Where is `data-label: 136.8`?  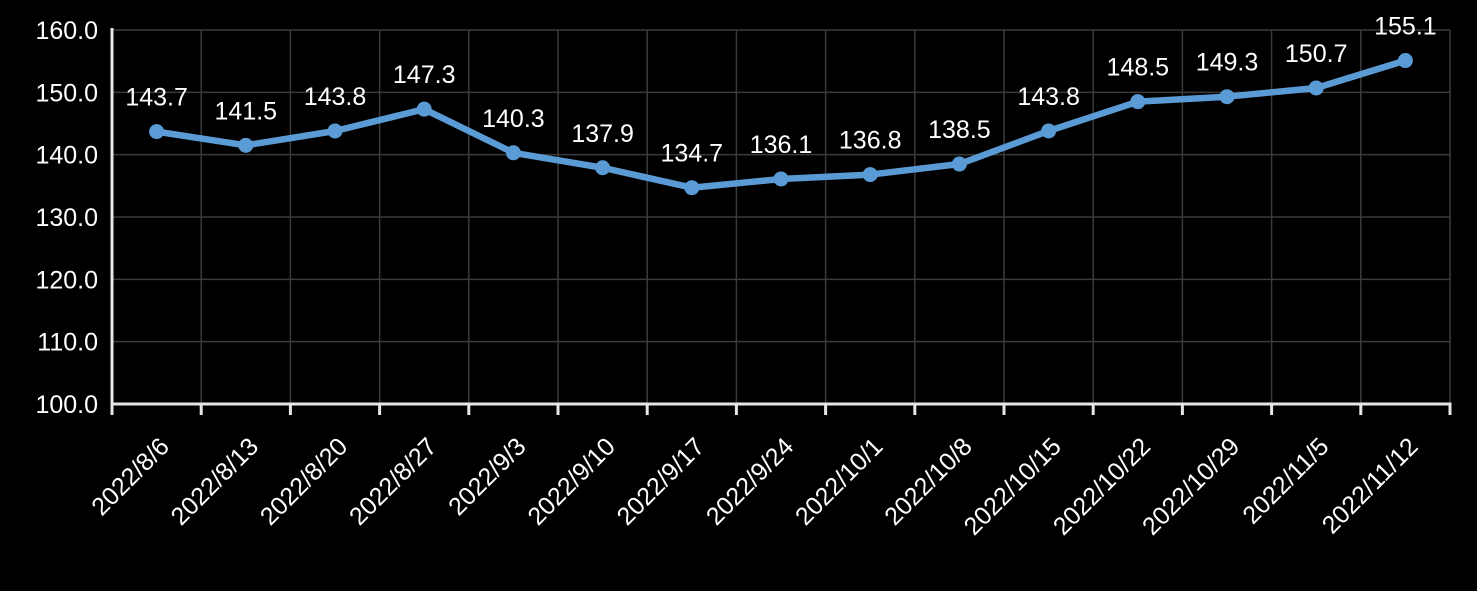 data-label: 136.8 is located at coordinates (870, 141).